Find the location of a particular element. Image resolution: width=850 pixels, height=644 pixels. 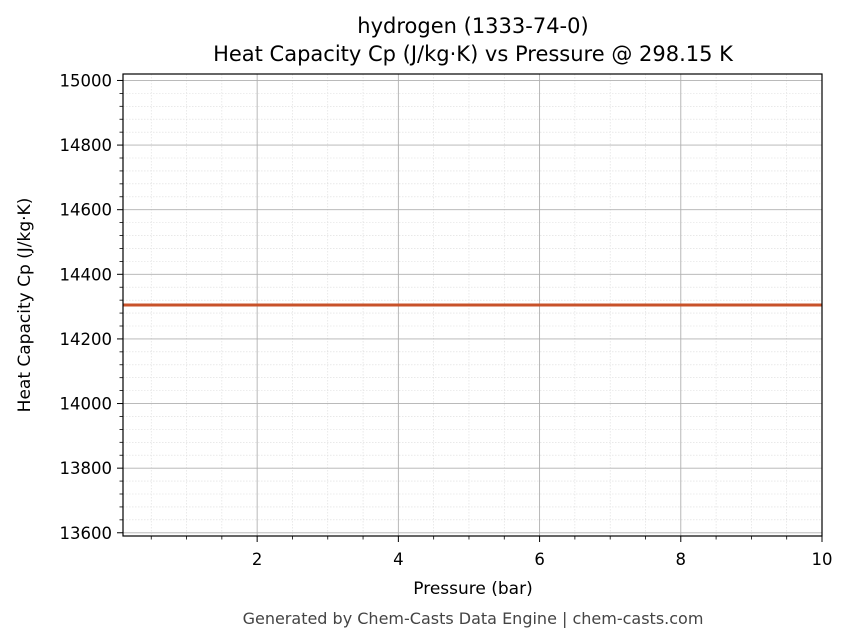

x-axis-label: Pressure (bar) is located at coordinates (472, 589).